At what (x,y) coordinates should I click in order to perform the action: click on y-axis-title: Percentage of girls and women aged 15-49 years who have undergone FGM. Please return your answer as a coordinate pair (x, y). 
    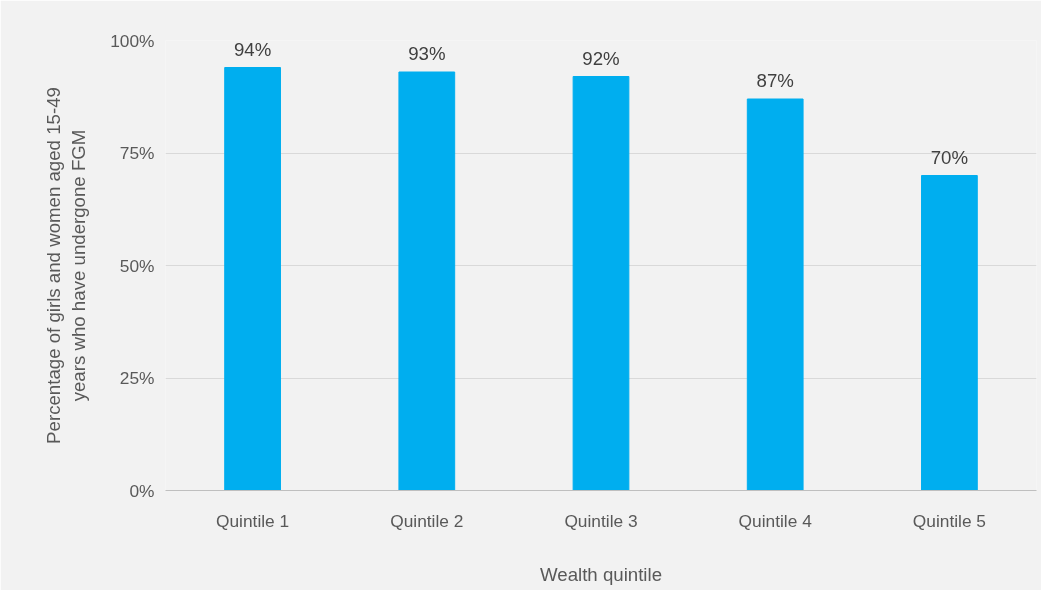
    Looking at the image, I should click on (66, 265).